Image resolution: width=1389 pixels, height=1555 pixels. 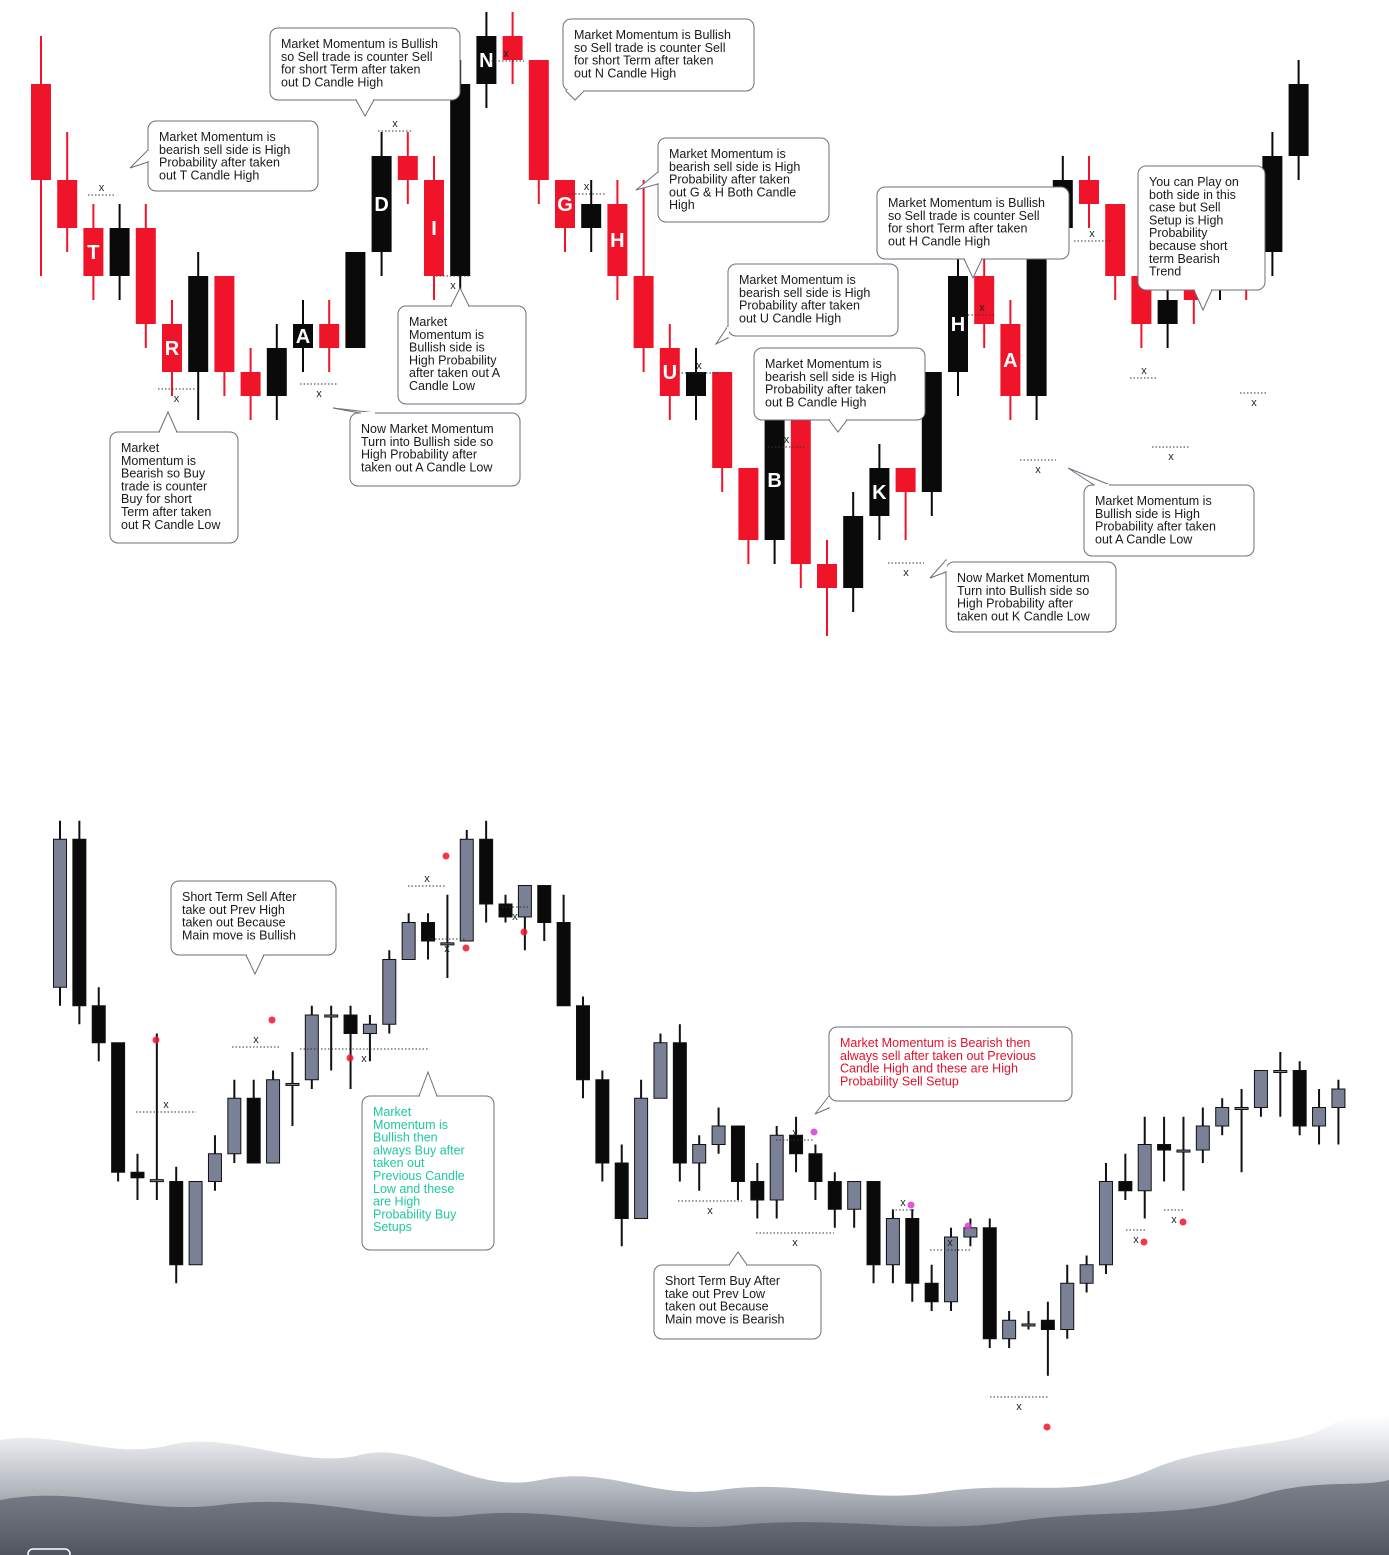 I want to click on callout-text-line: You can Play on, so click(x=1194, y=182).